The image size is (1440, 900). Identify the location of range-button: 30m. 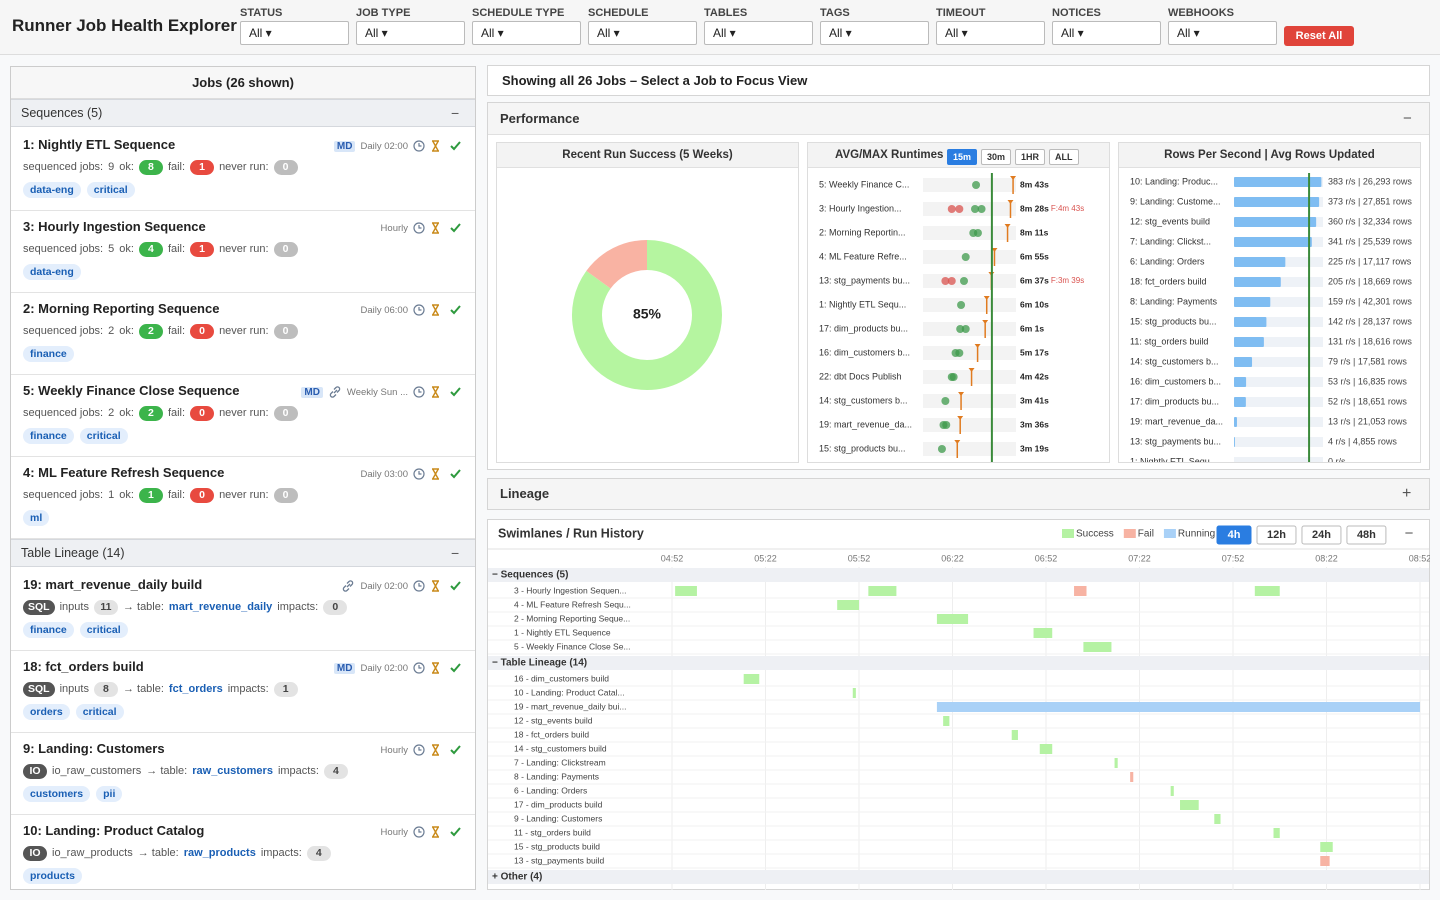
(996, 157).